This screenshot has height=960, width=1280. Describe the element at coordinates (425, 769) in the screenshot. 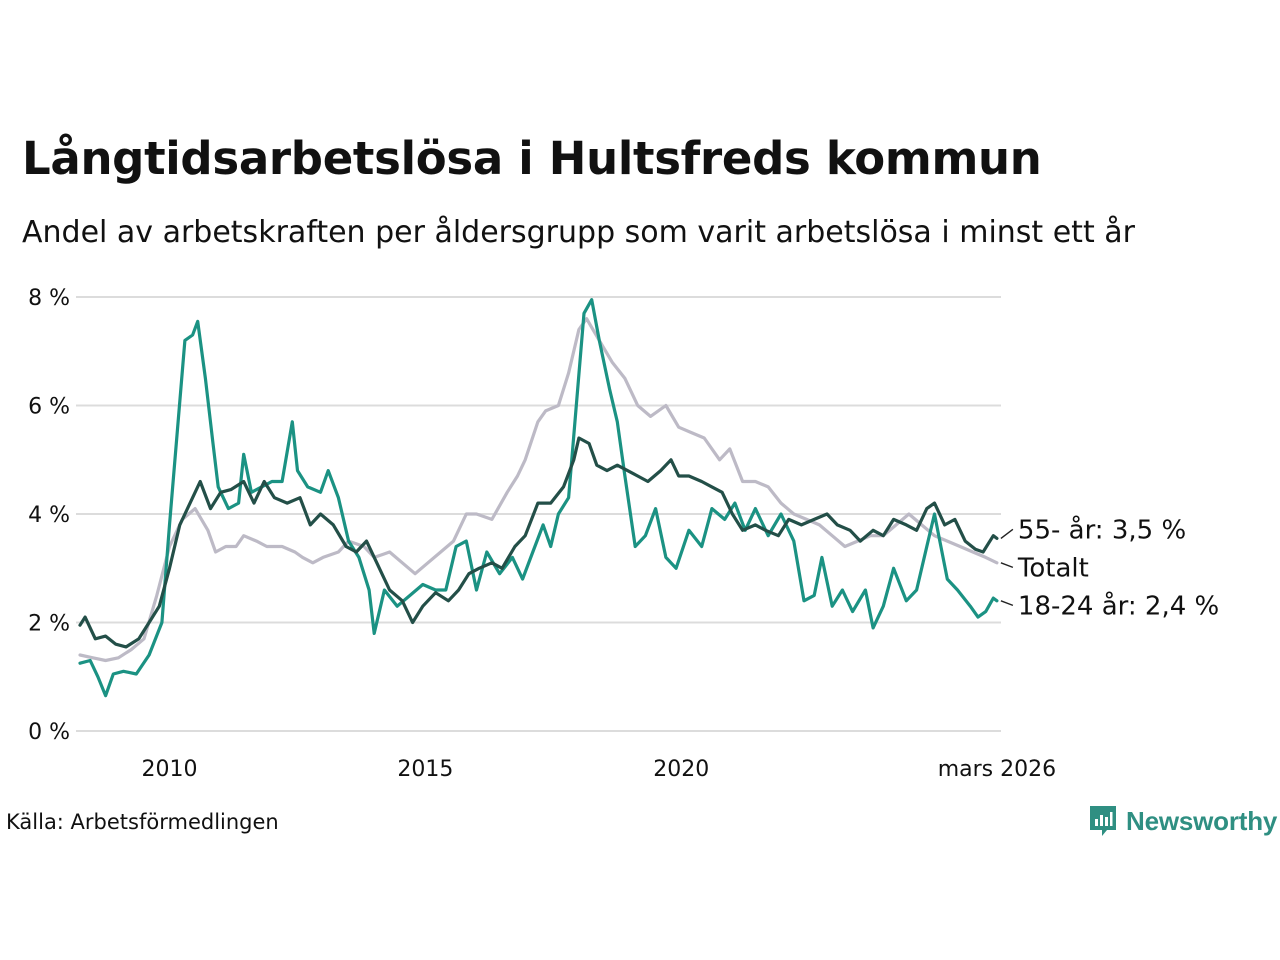

I see `x-tick-label: 2015` at that location.